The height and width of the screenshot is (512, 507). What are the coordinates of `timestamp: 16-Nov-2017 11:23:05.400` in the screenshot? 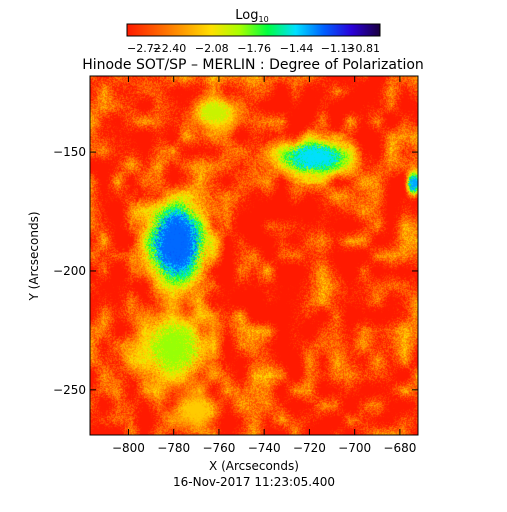 It's located at (254, 482).